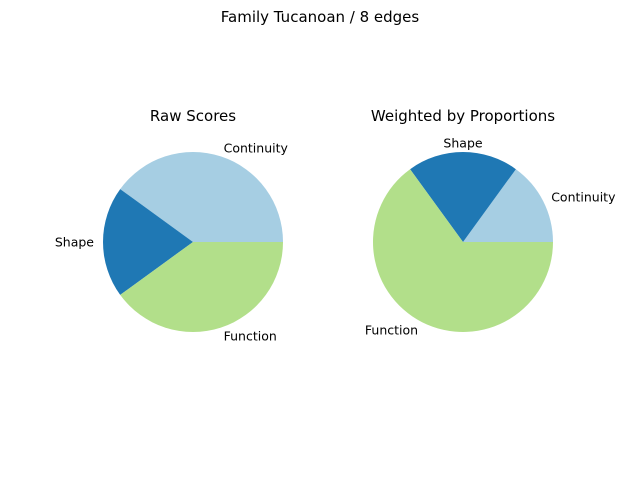  I want to click on figure-suptitle: Family Tucanoan / 8 edges, so click(320, 17).